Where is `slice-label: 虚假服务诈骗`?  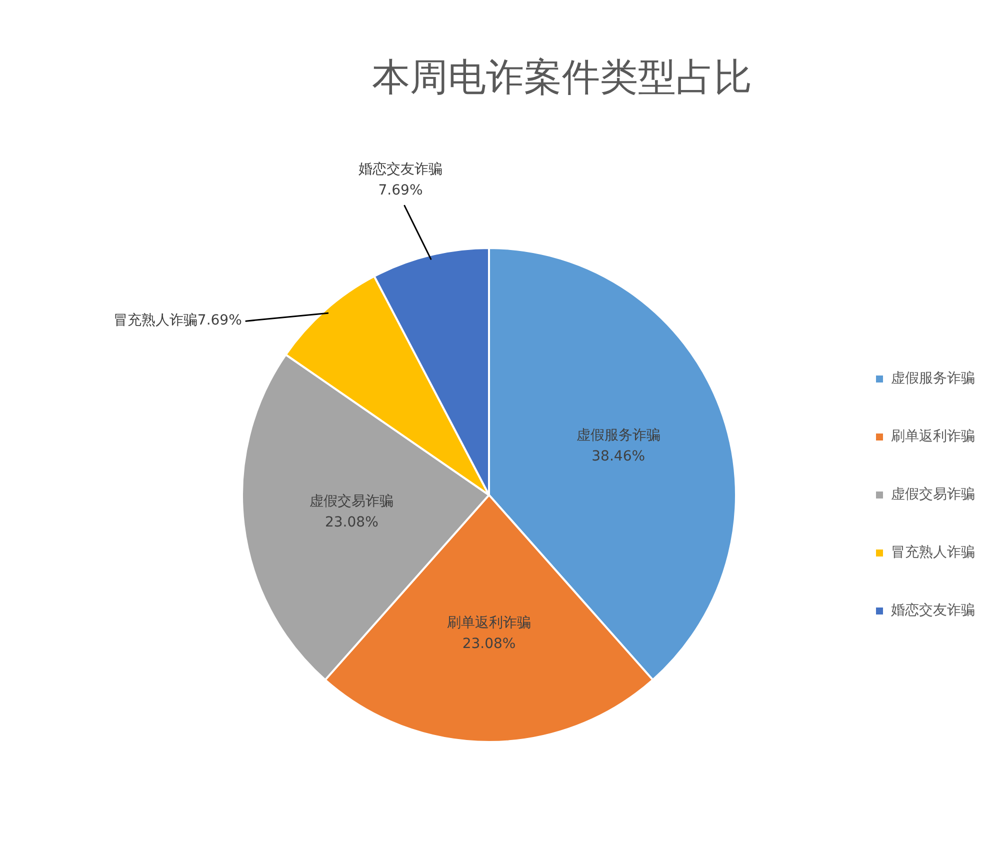 slice-label: 虚假服务诈骗 is located at coordinates (618, 436).